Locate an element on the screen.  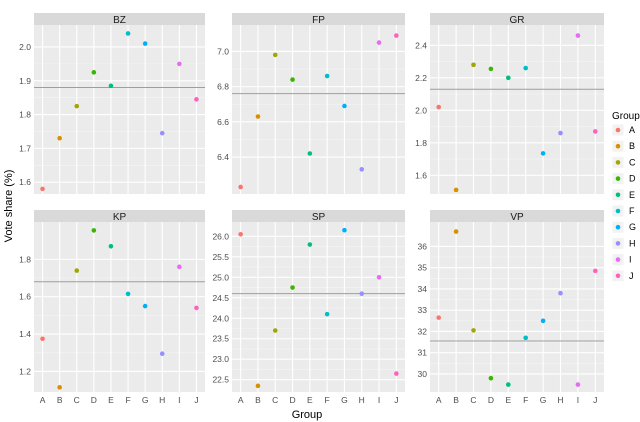
facet-panel-bz: BZ 1.6 1.7 1.8 1.9 2.0 is located at coordinates (112, 103).